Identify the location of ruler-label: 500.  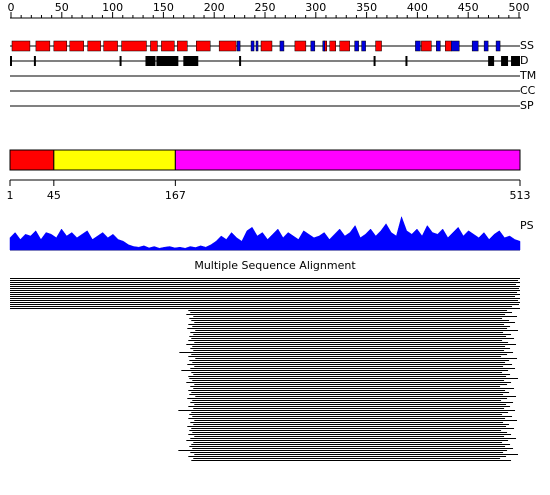
(519, 7).